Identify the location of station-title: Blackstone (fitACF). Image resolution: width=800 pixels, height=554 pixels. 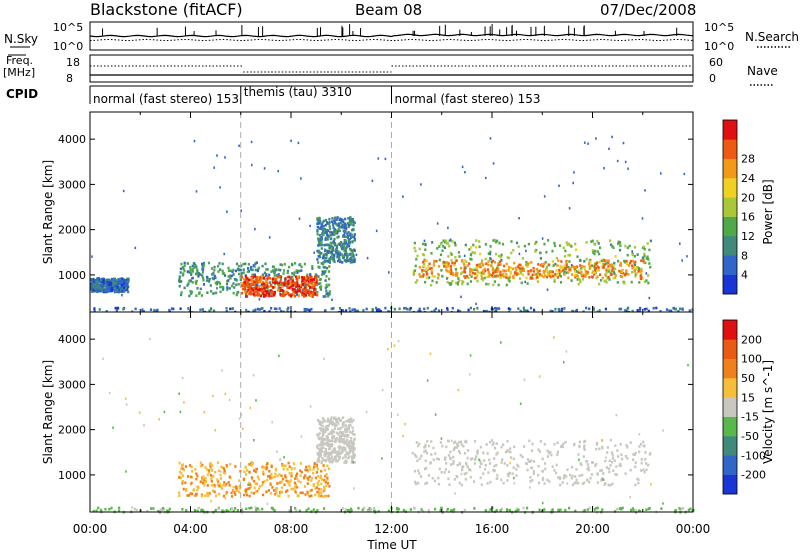
(166, 9).